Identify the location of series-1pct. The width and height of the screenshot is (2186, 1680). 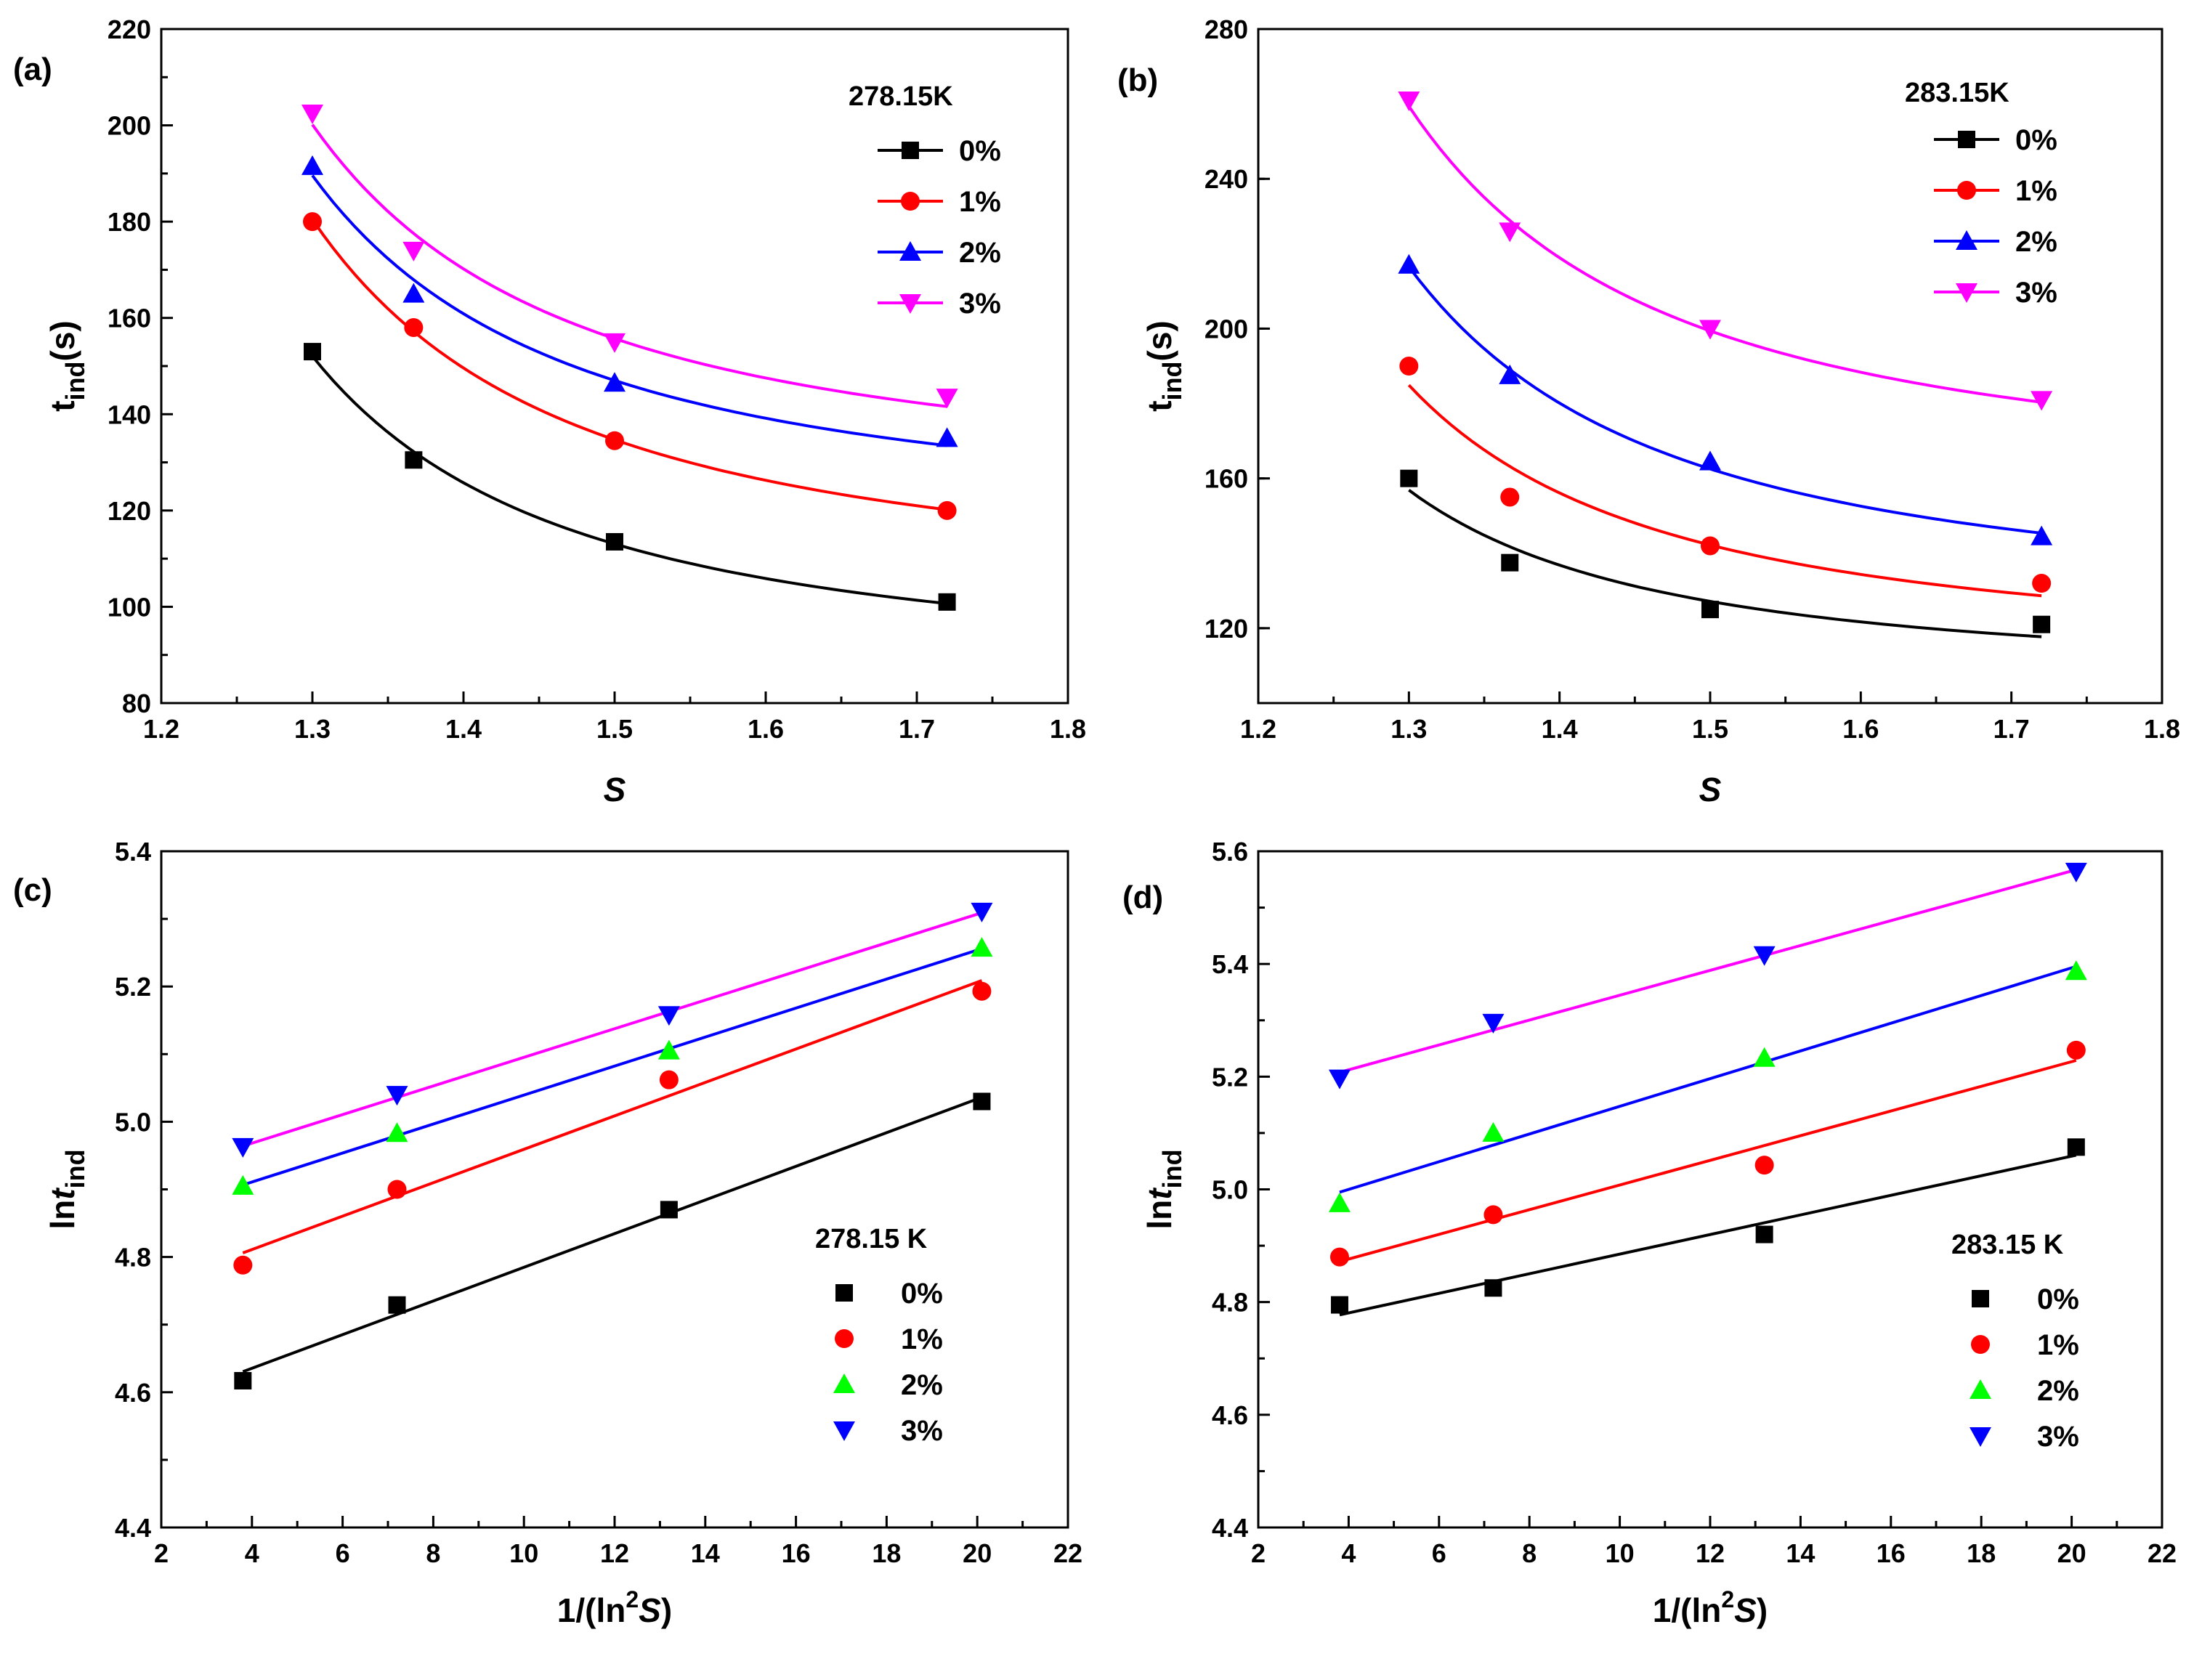
(1707, 1153).